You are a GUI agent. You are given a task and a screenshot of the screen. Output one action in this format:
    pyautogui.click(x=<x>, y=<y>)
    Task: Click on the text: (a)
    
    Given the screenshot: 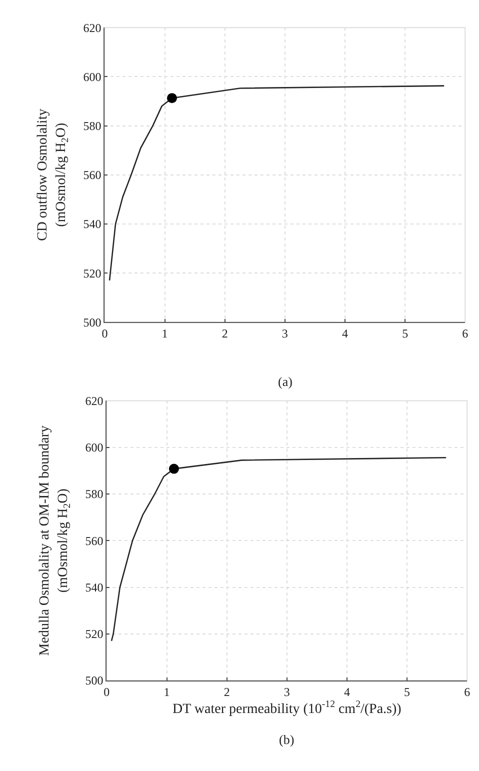 What is the action you would take?
    pyautogui.click(x=285, y=381)
    